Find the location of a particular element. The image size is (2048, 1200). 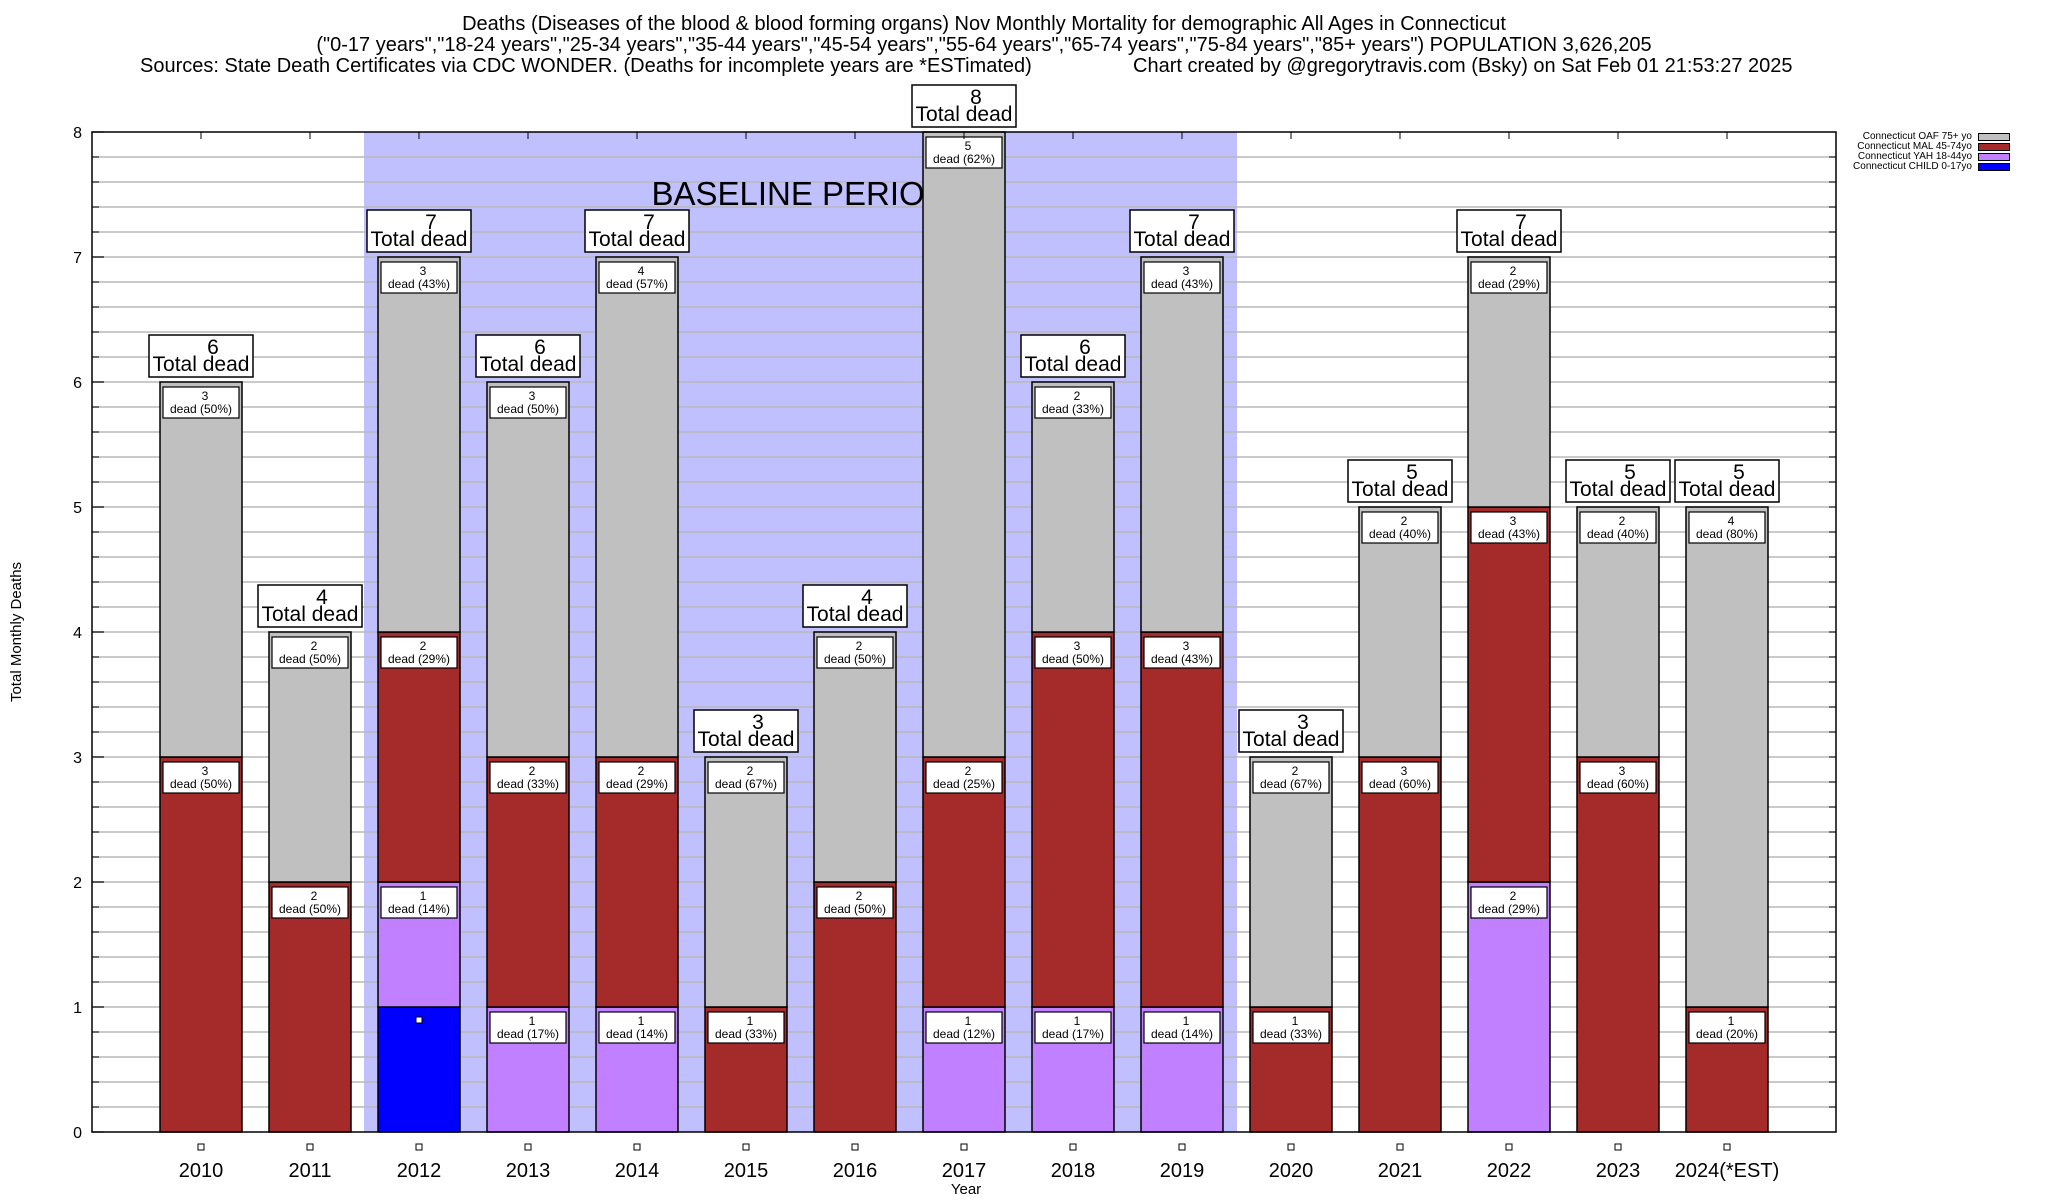

segment-label-pct: dead (25%) is located at coordinates (964, 784).